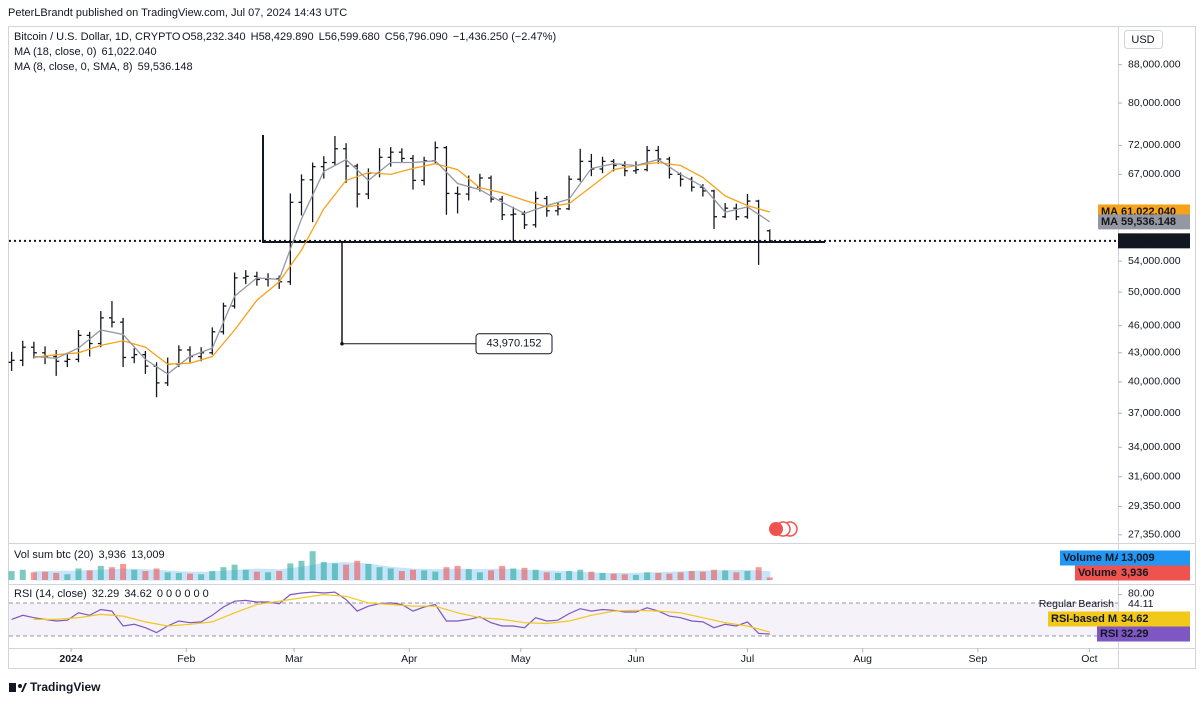  I want to click on y-tick-label: 37,000.000, so click(1154, 413).